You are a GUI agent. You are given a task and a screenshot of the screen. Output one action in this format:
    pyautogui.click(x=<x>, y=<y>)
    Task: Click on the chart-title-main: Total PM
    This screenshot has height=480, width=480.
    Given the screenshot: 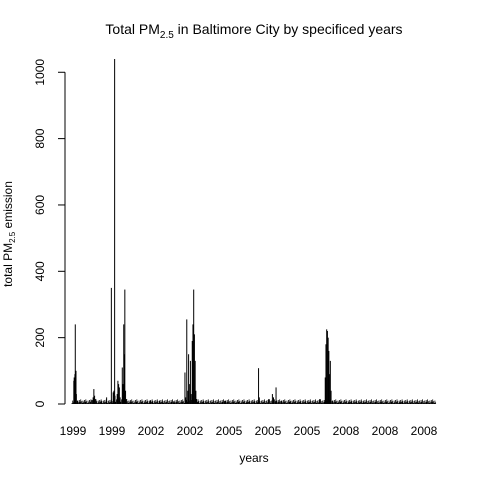 What is the action you would take?
    pyautogui.click(x=132, y=29)
    